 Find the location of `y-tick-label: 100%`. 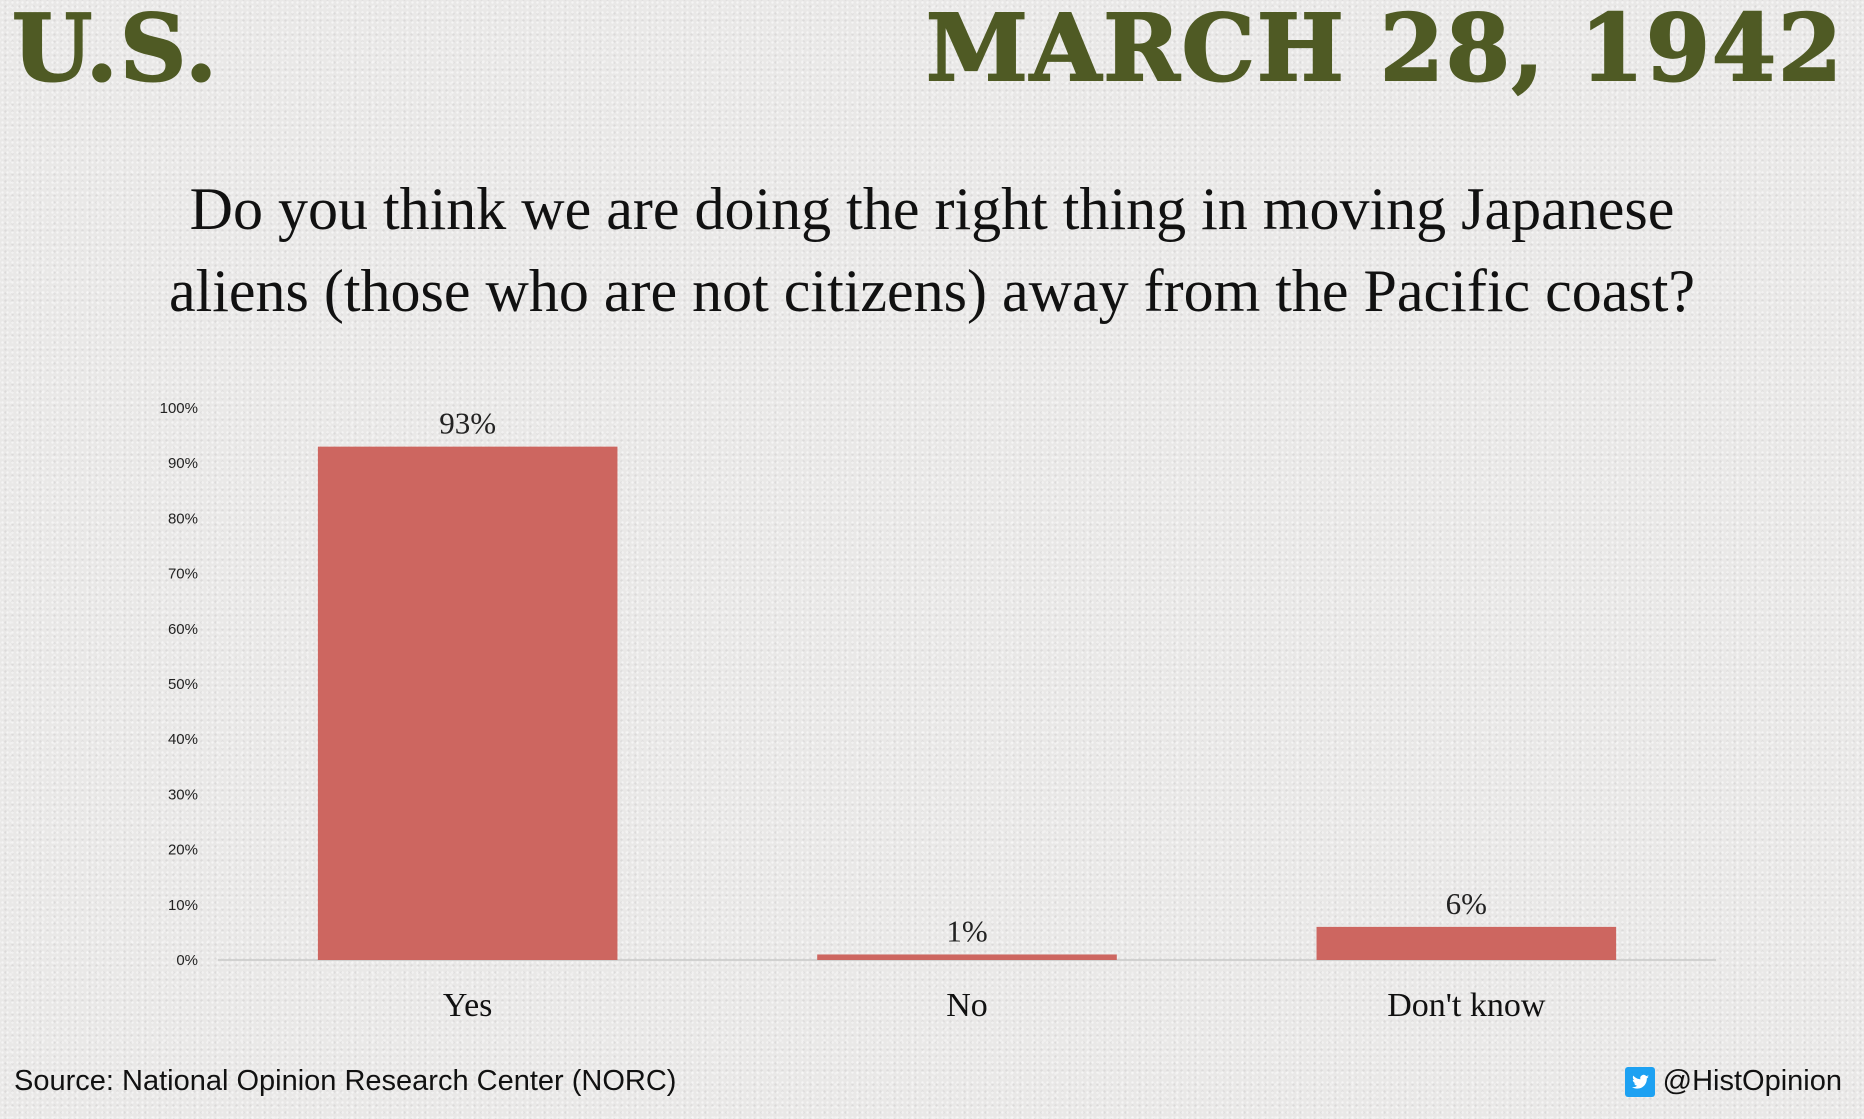

y-tick-label: 100% is located at coordinates (179, 408).